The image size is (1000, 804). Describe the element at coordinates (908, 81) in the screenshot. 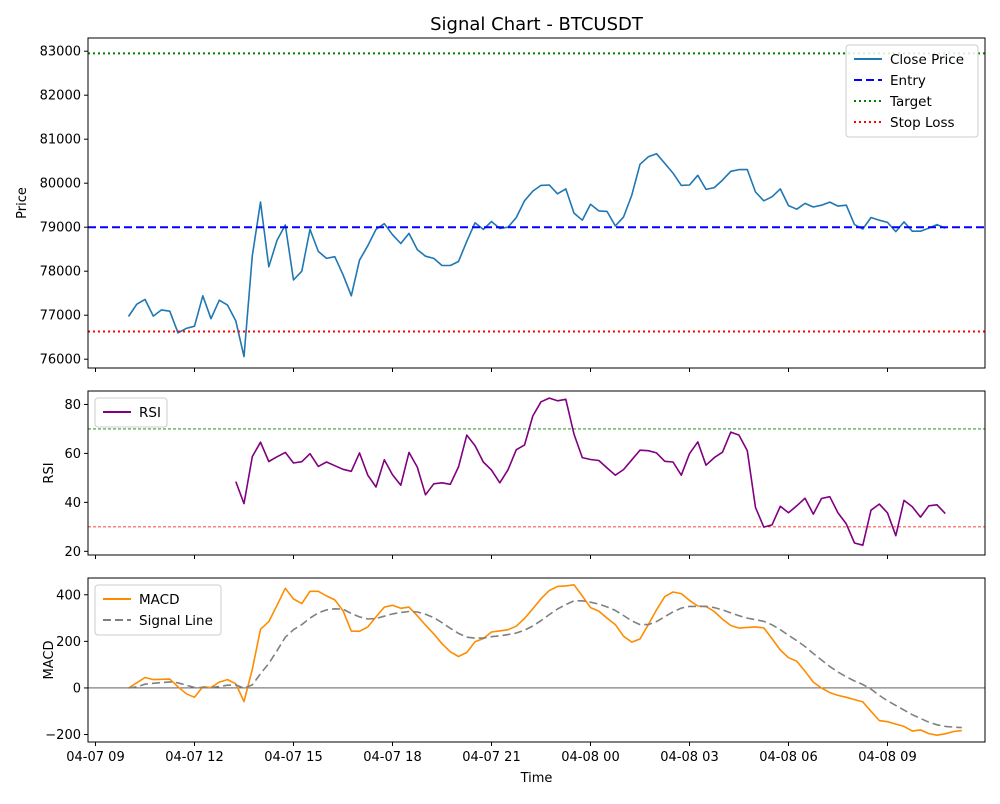

I see `legend-label: Entry` at that location.